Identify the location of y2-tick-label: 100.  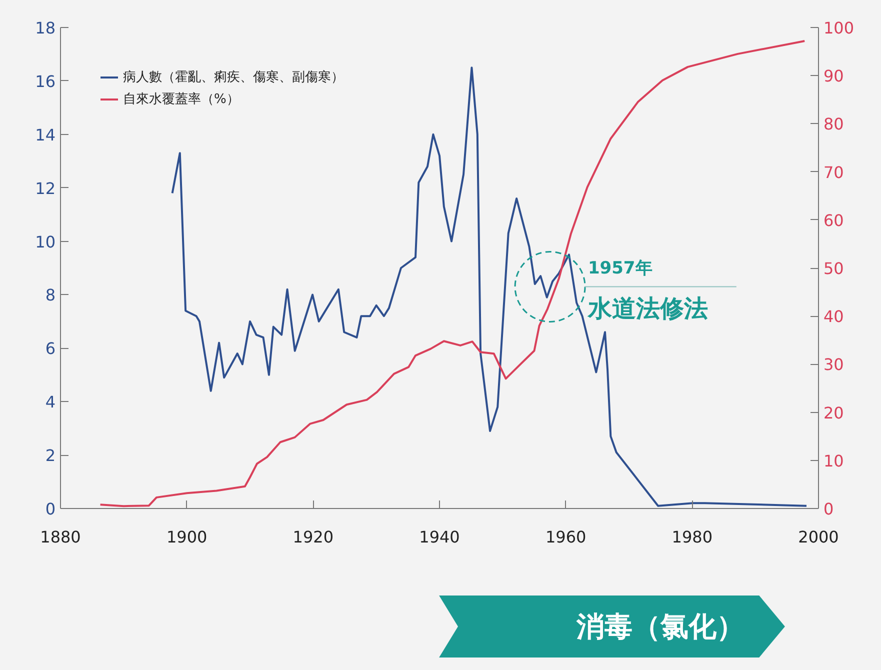
(839, 28).